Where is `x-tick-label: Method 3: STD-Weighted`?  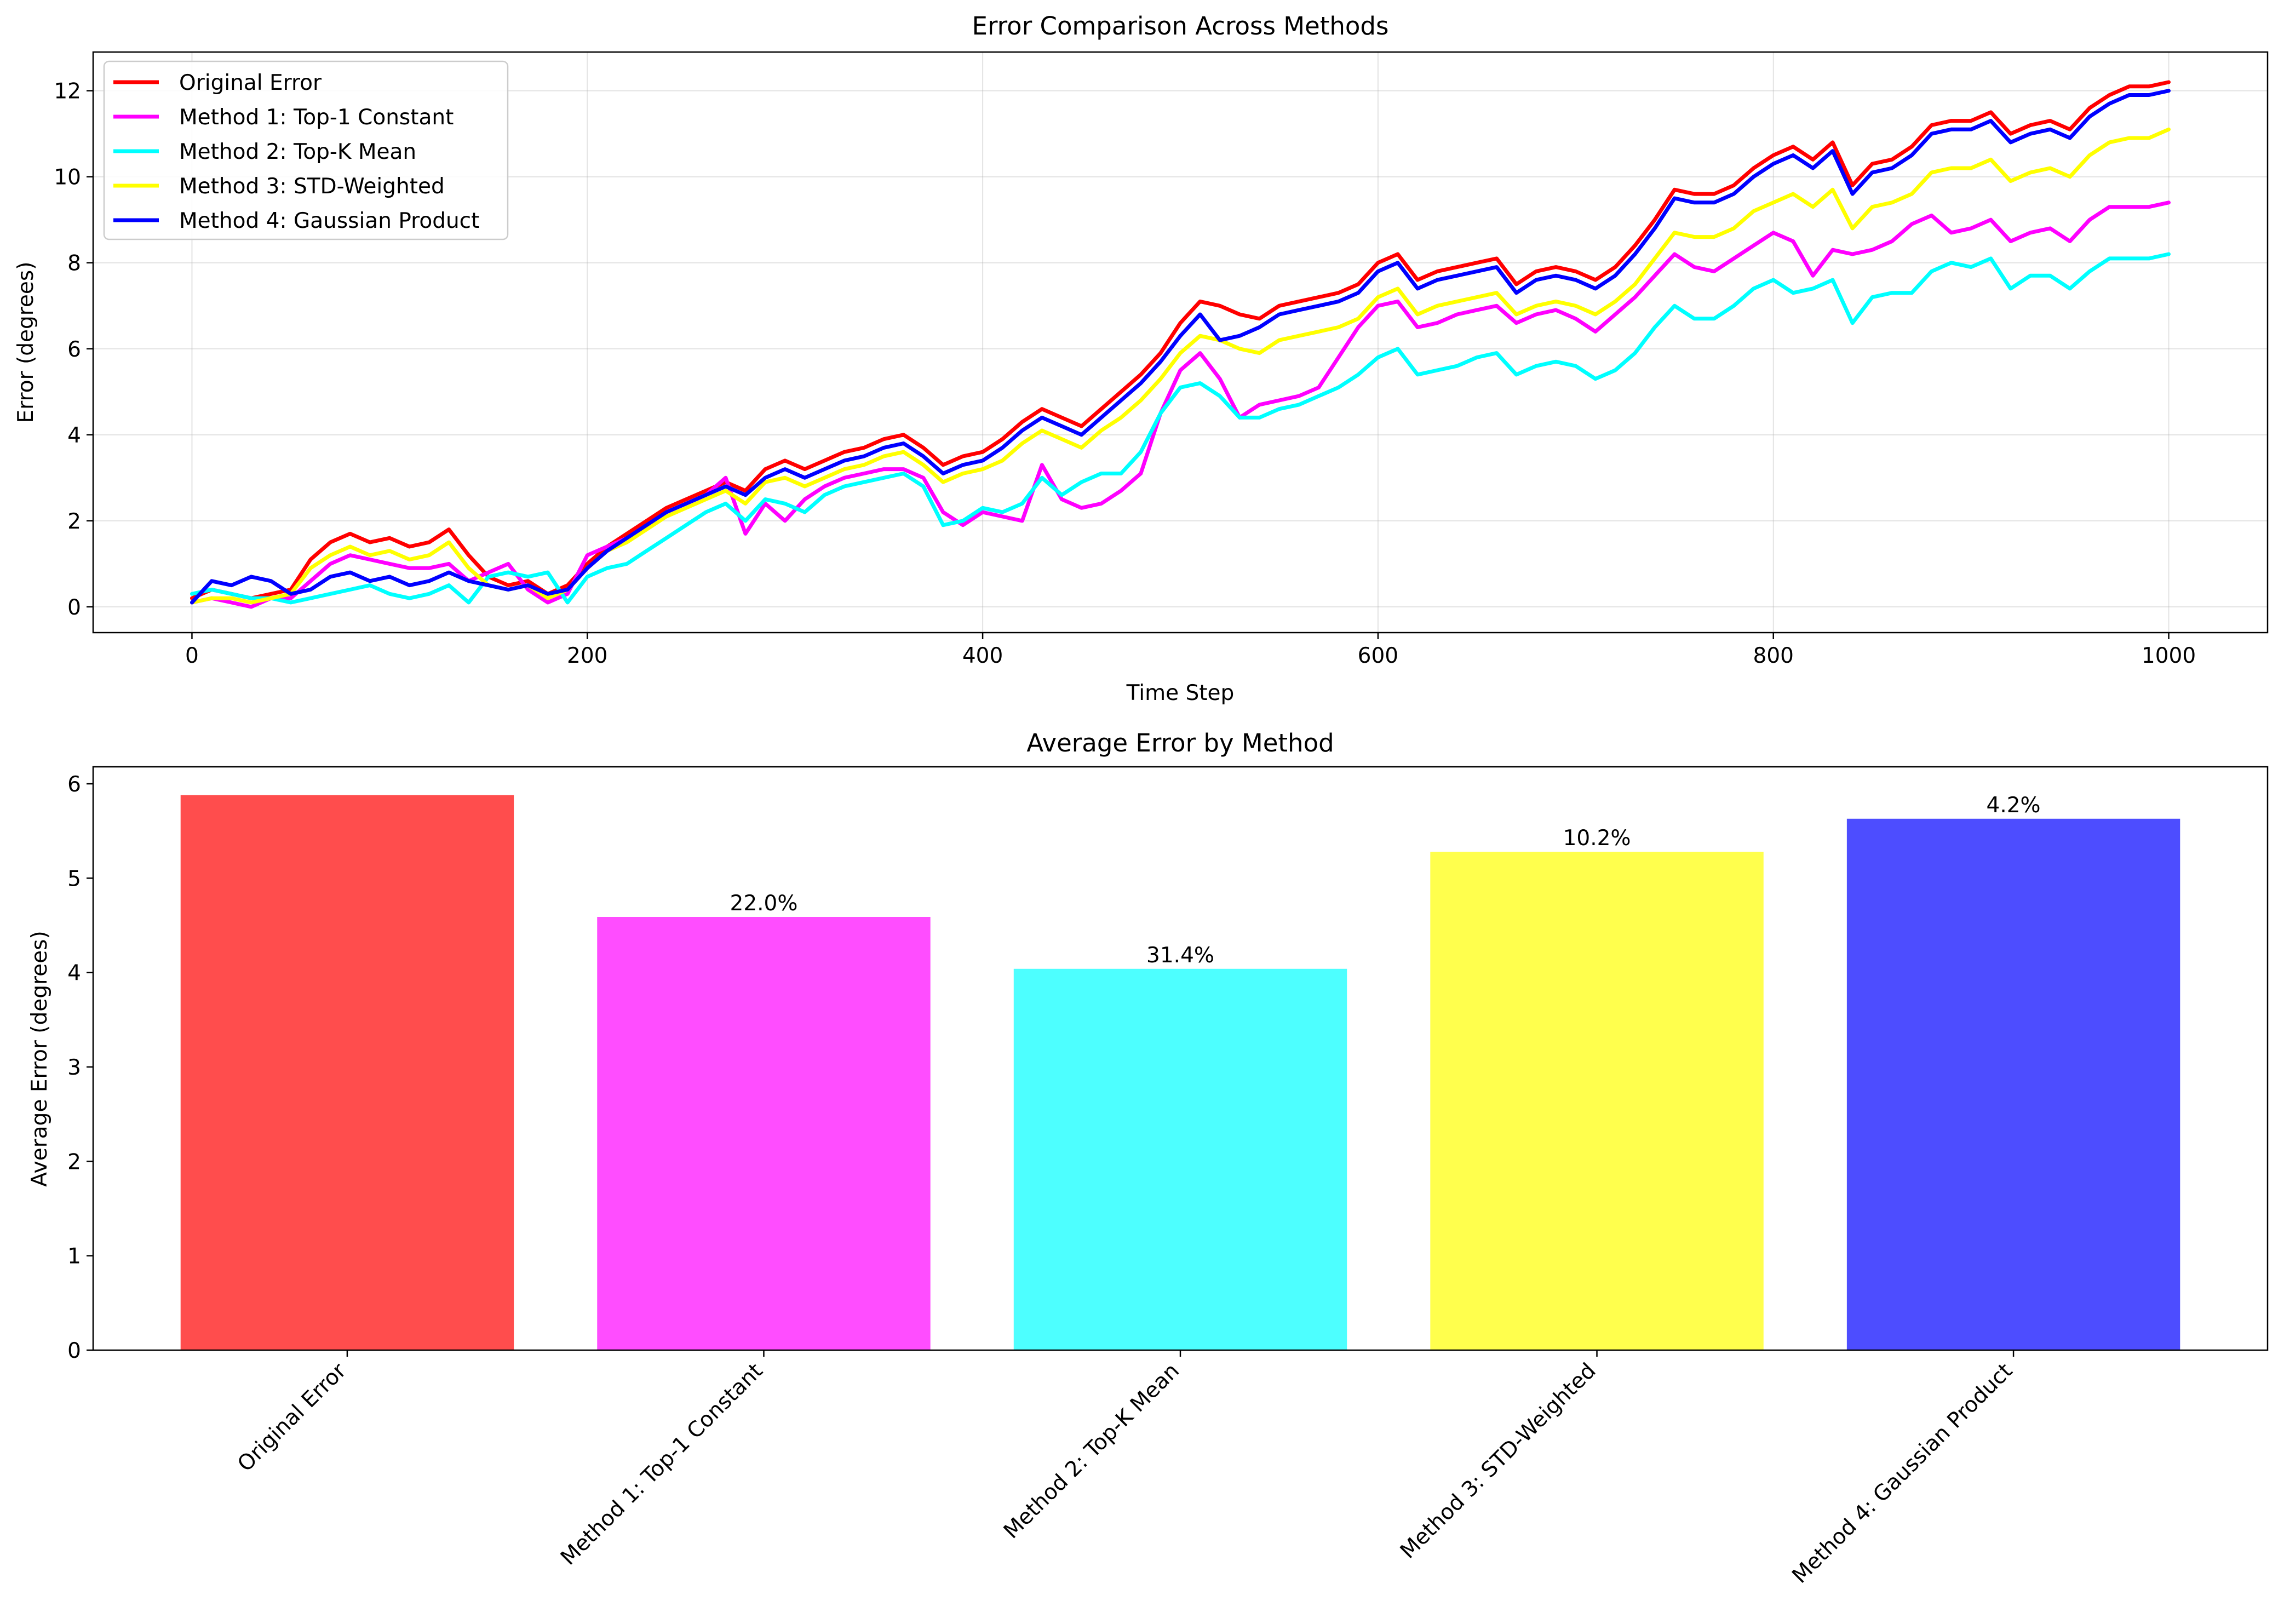 x-tick-label: Method 3: STD-Weighted is located at coordinates (1498, 1461).